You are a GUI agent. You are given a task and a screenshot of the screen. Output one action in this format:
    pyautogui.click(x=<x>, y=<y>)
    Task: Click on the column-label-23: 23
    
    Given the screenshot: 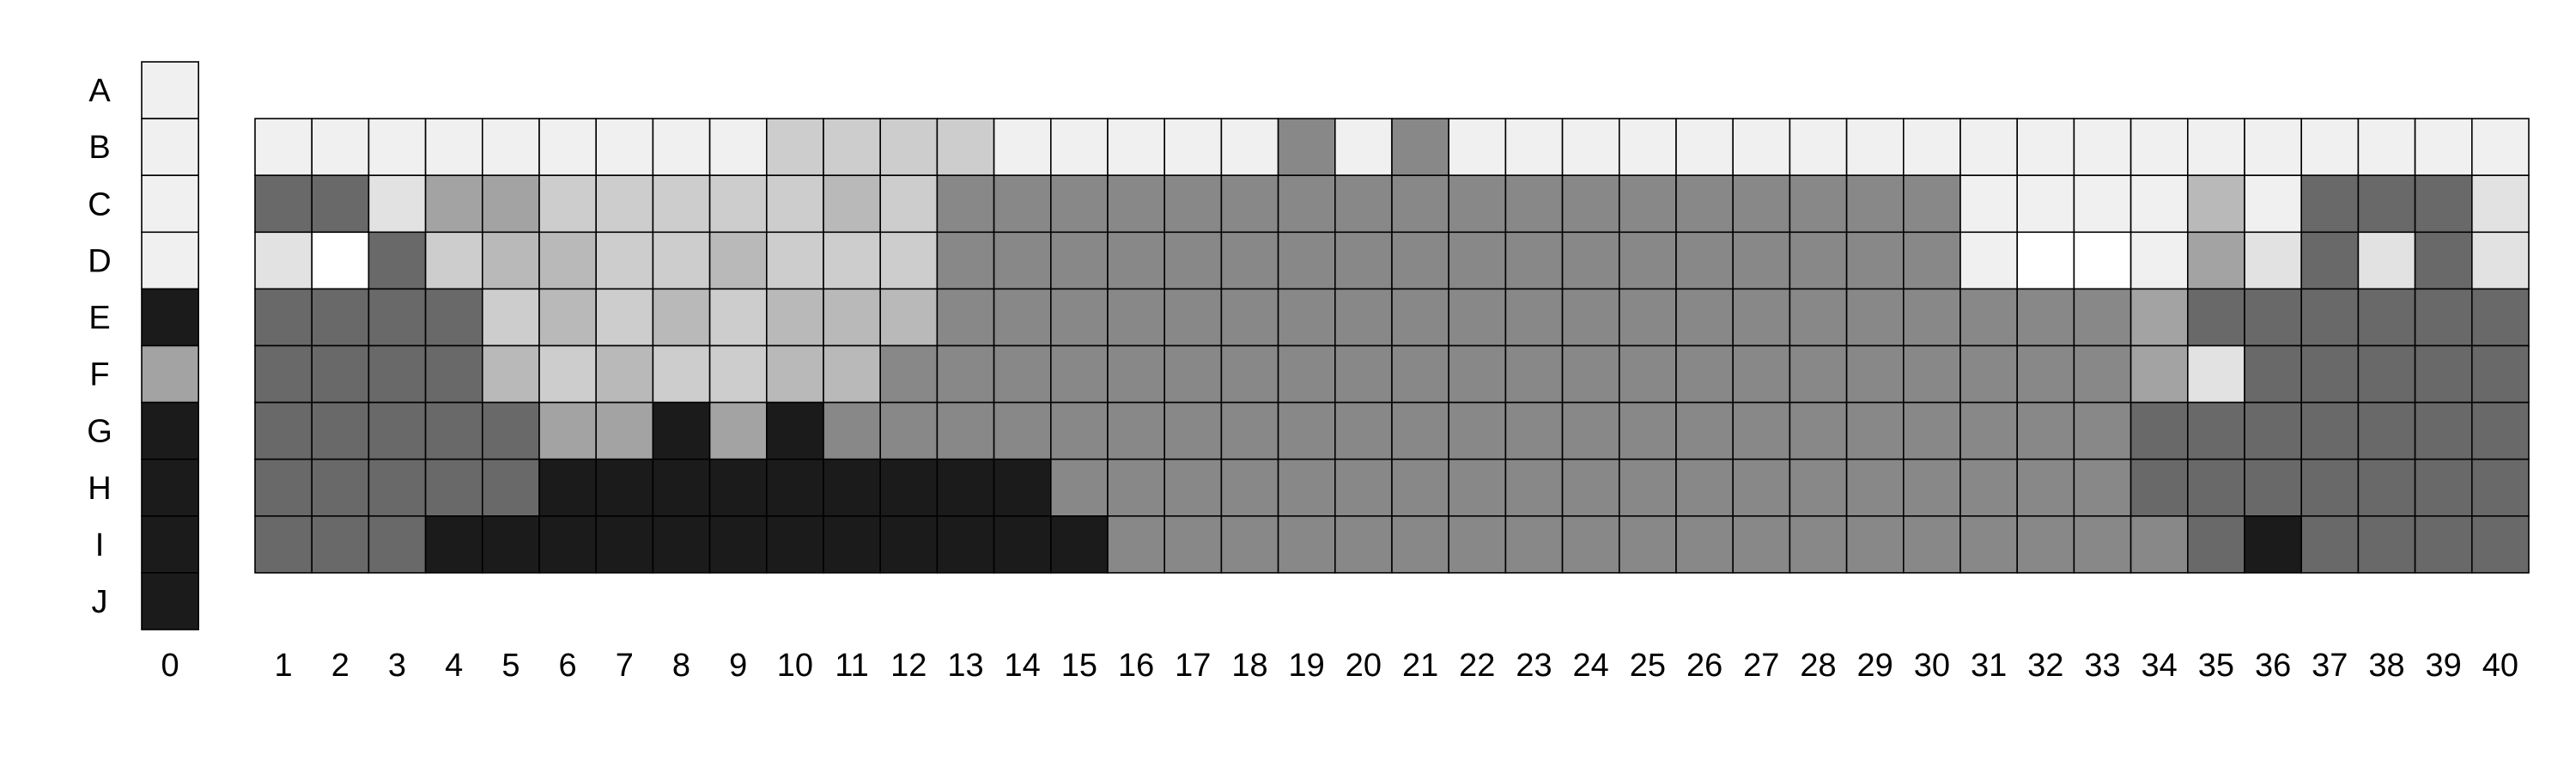 What is the action you would take?
    pyautogui.click(x=1534, y=666)
    